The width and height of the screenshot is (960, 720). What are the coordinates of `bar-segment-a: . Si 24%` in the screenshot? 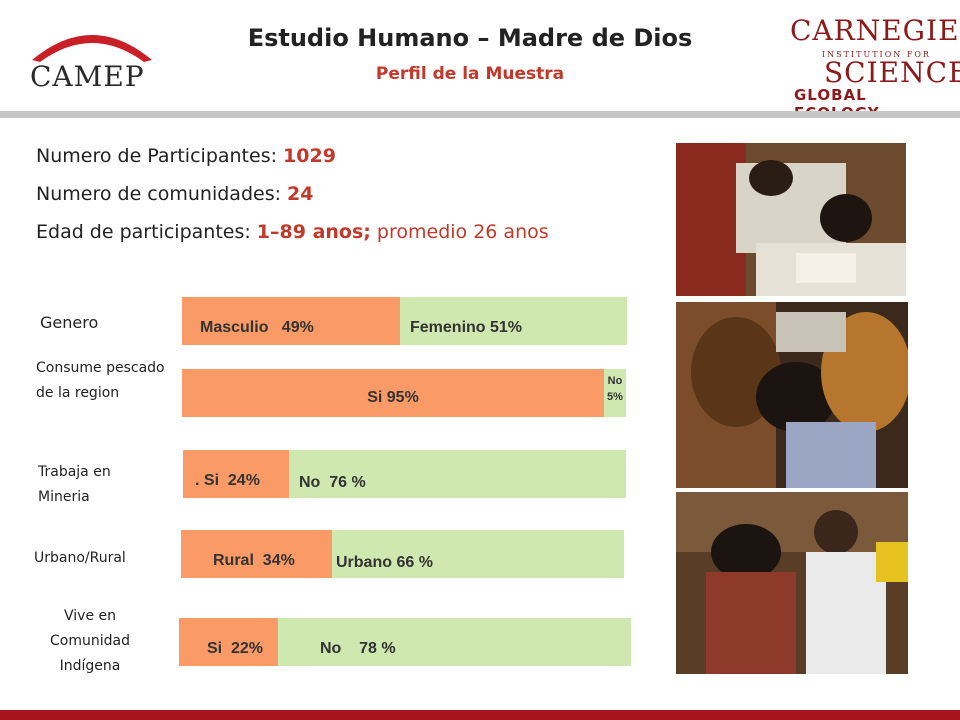 It's located at (236, 474).